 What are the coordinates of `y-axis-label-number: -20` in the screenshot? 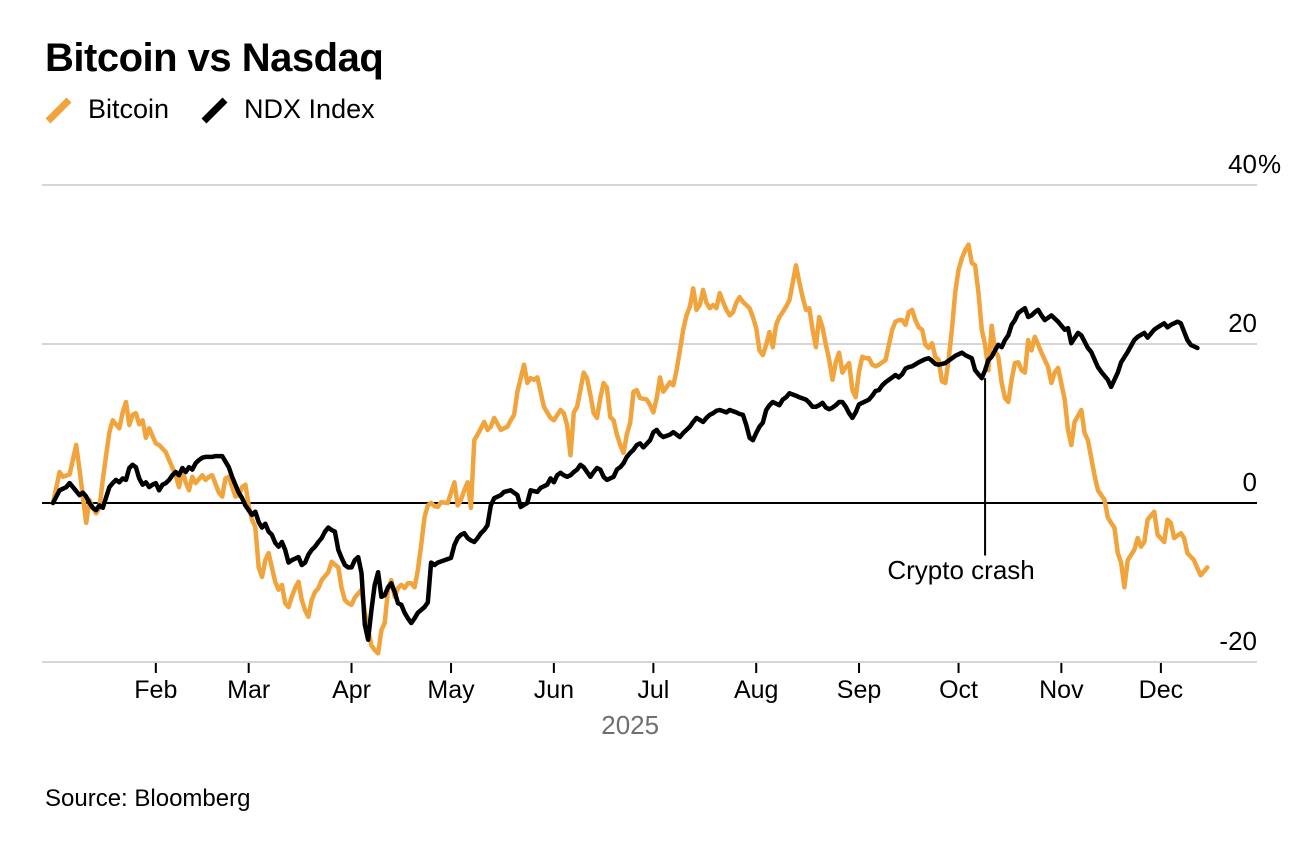 It's located at (1238, 641).